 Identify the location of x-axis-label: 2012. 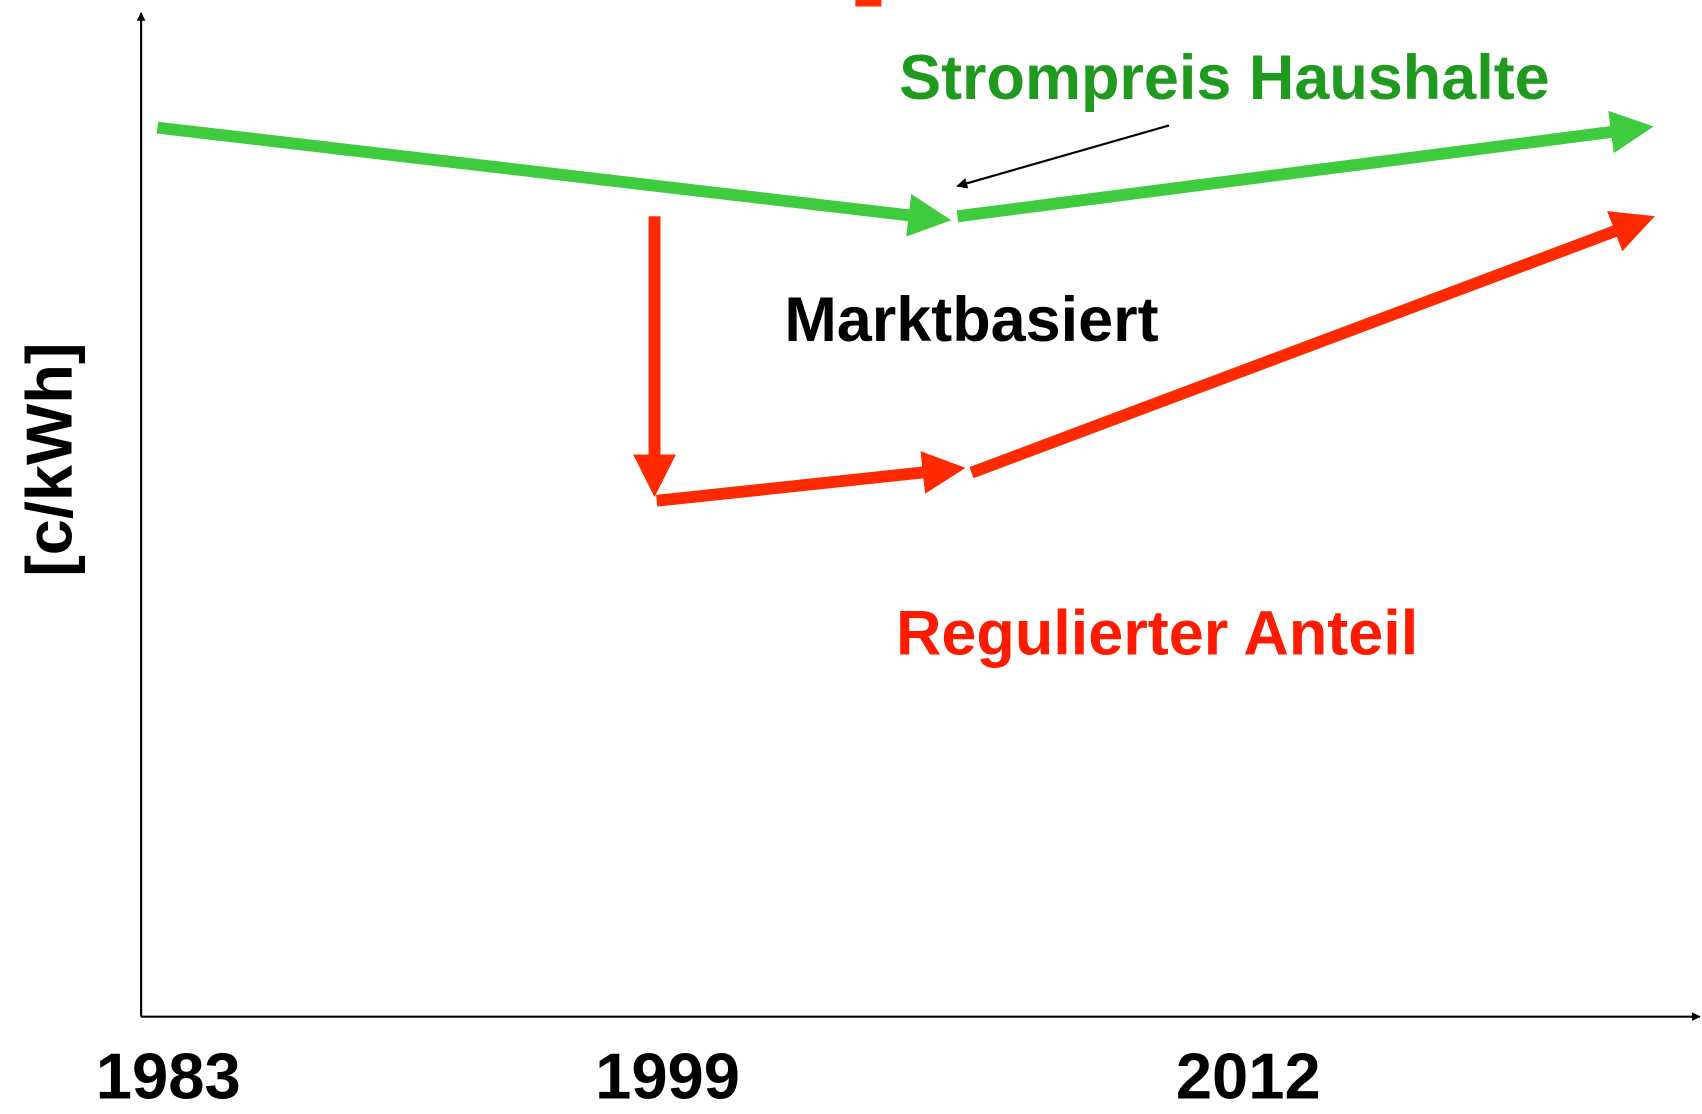
(1248, 1076).